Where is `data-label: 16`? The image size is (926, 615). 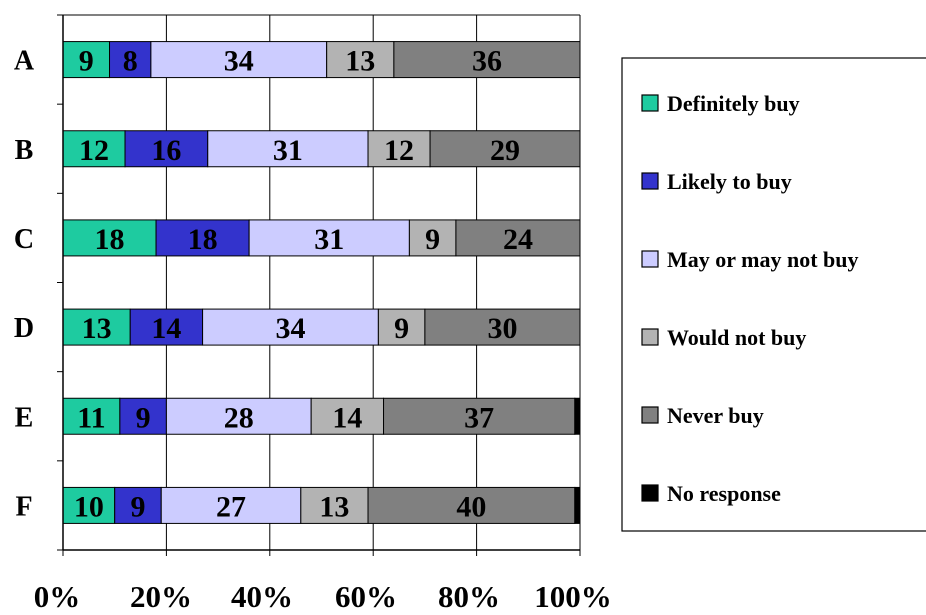 data-label: 16 is located at coordinates (166, 150).